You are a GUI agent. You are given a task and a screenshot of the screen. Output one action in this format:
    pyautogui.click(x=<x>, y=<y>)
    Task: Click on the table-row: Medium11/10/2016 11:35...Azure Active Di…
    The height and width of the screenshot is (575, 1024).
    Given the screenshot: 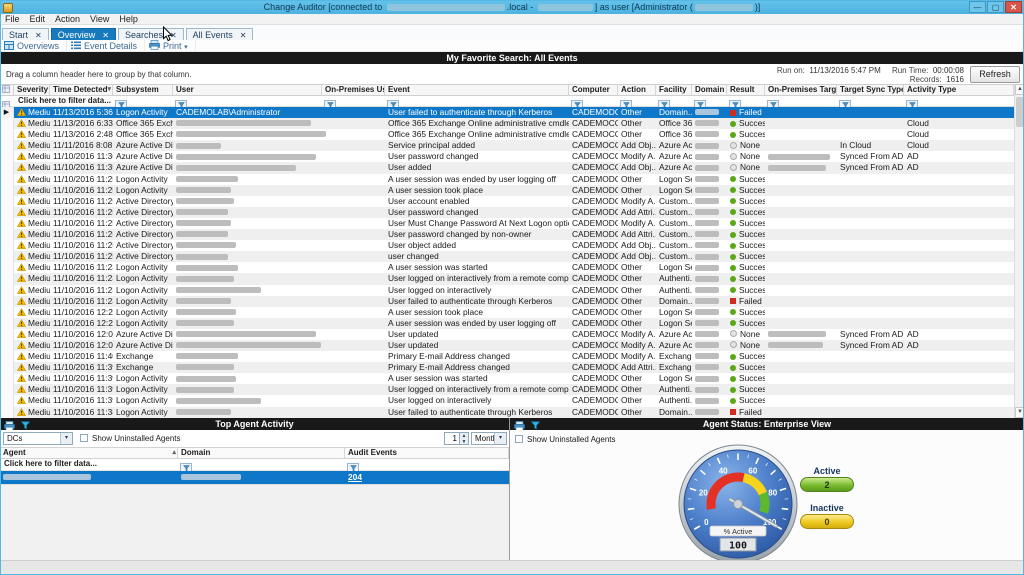 What is the action you would take?
    pyautogui.click(x=507, y=168)
    